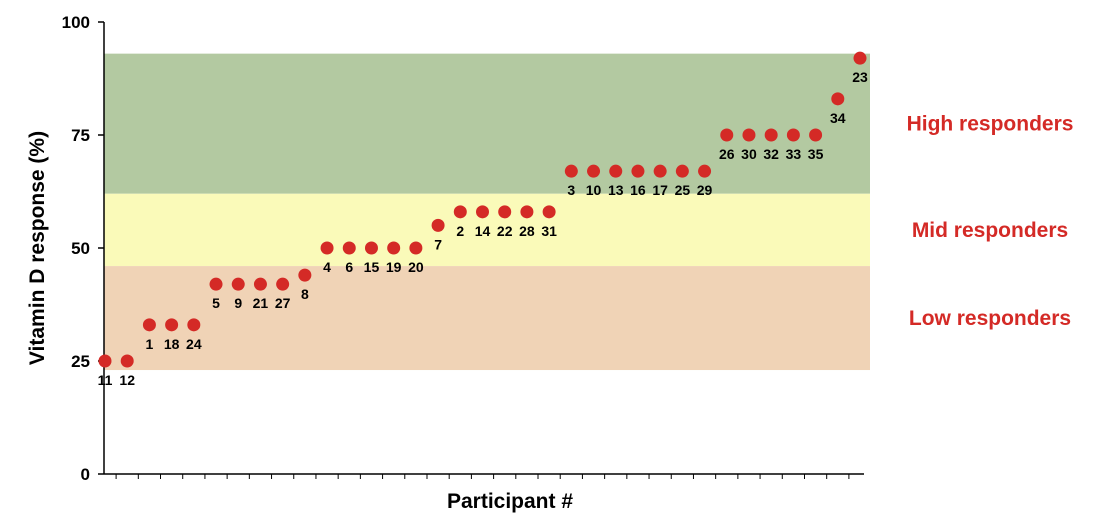 The height and width of the screenshot is (518, 1111). What do you see at coordinates (127, 380) in the screenshot?
I see `point-label-12: 12` at bounding box center [127, 380].